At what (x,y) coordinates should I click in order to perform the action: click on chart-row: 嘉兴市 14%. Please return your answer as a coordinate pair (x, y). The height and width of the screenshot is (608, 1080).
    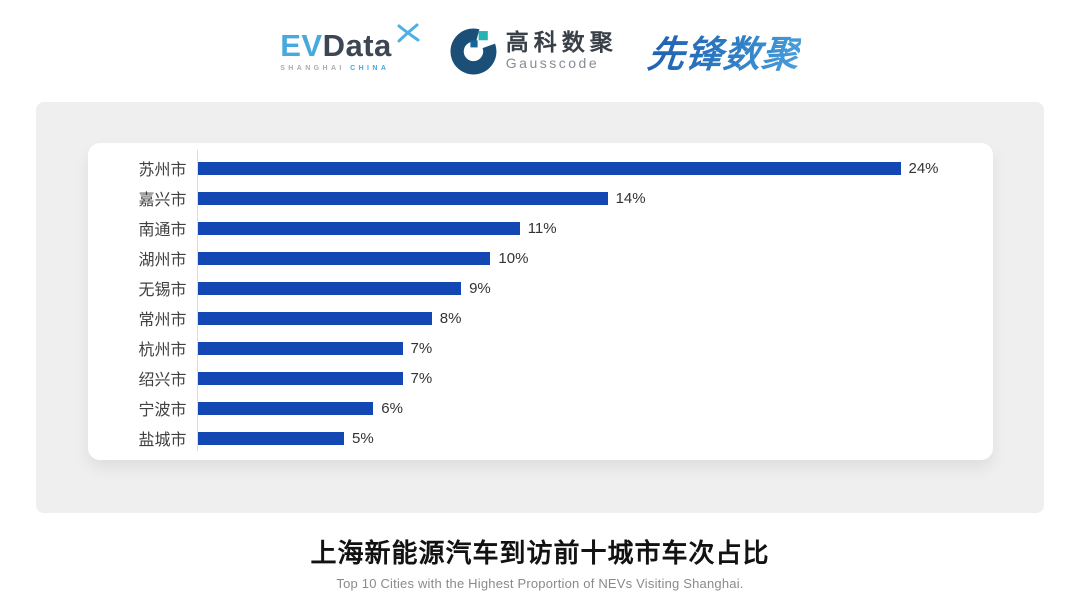
    Looking at the image, I should click on (540, 198).